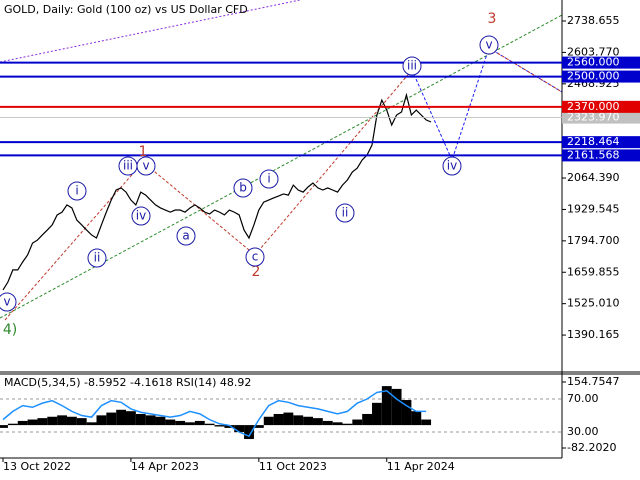 The height and width of the screenshot is (480, 640). I want to click on y-tick-label: 1929.545, so click(593, 208).